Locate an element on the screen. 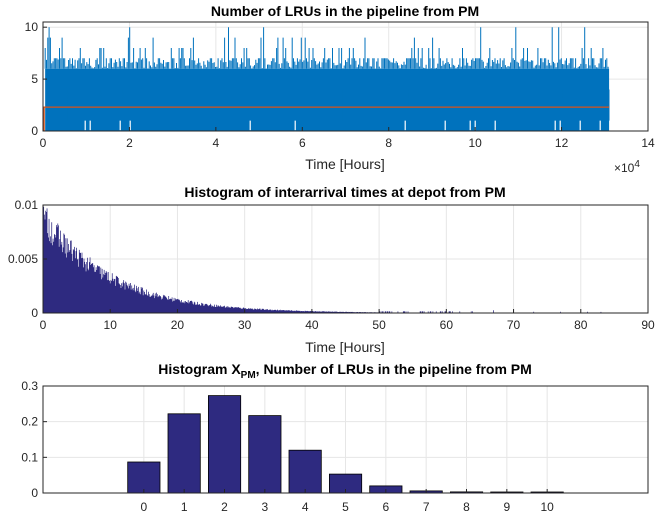  plot-2-xlabel: Time [Hours] is located at coordinates (345, 347).